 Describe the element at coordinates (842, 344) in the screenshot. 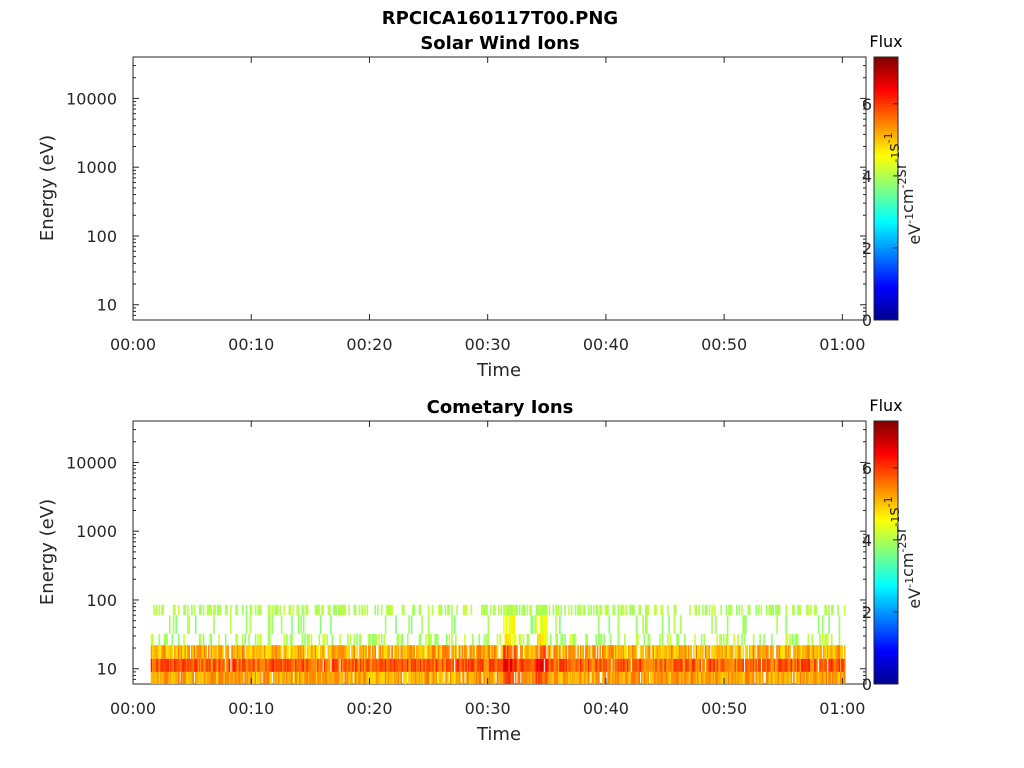

I see `x-tick-label: 01:00` at that location.